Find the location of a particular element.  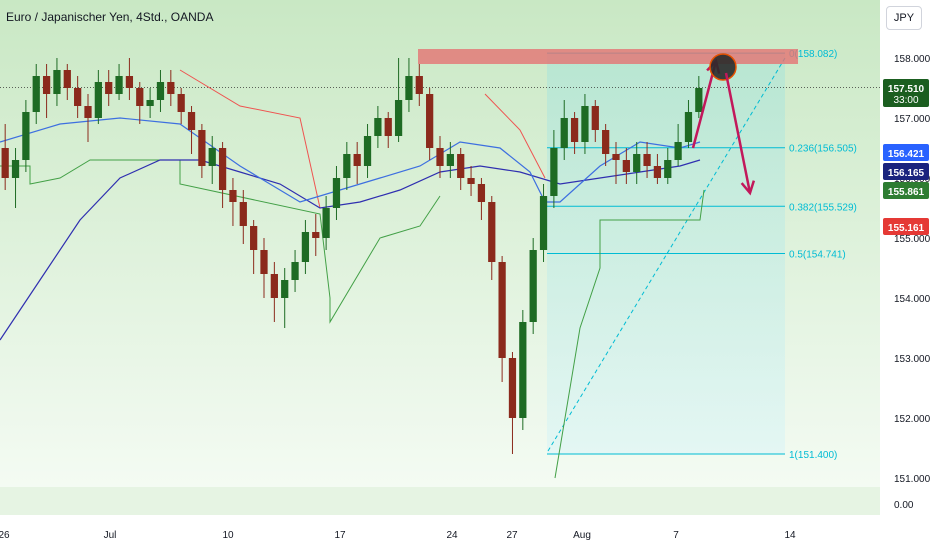

arrow_down-head is located at coordinates (748, 188).